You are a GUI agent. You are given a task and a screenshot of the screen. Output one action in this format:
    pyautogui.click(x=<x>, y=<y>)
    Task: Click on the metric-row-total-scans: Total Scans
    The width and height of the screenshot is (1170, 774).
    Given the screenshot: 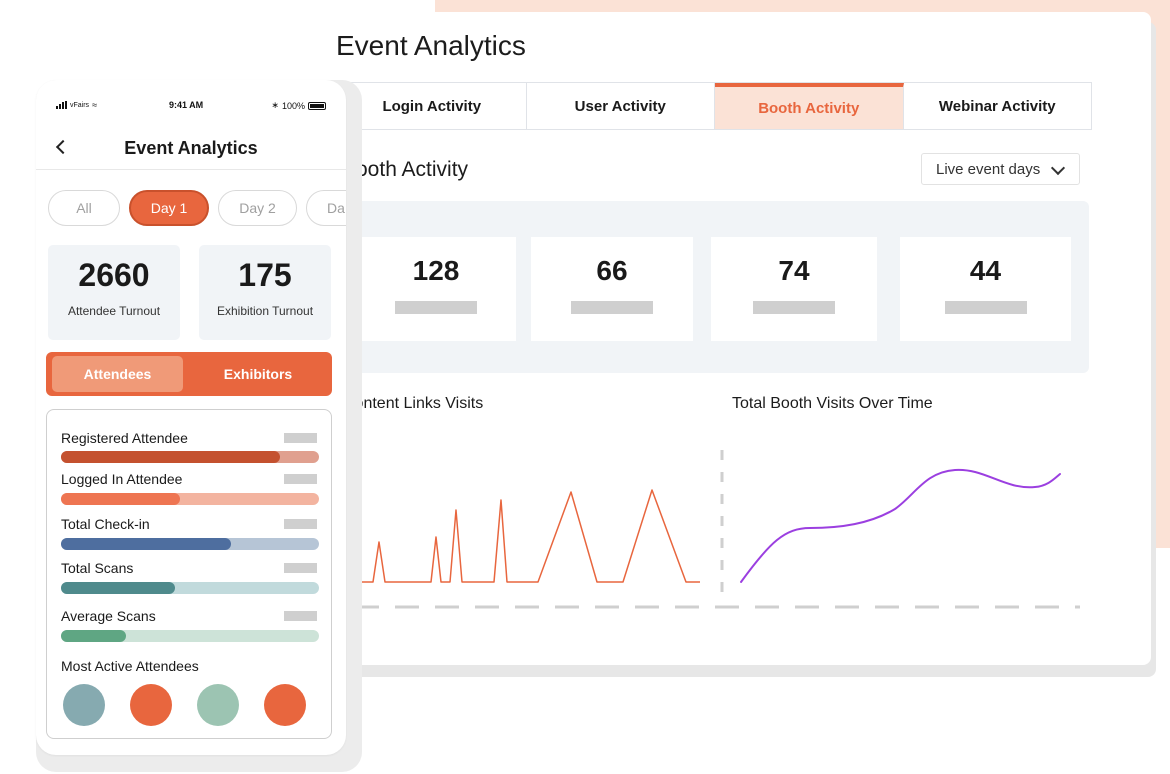 What is the action you would take?
    pyautogui.click(x=190, y=577)
    